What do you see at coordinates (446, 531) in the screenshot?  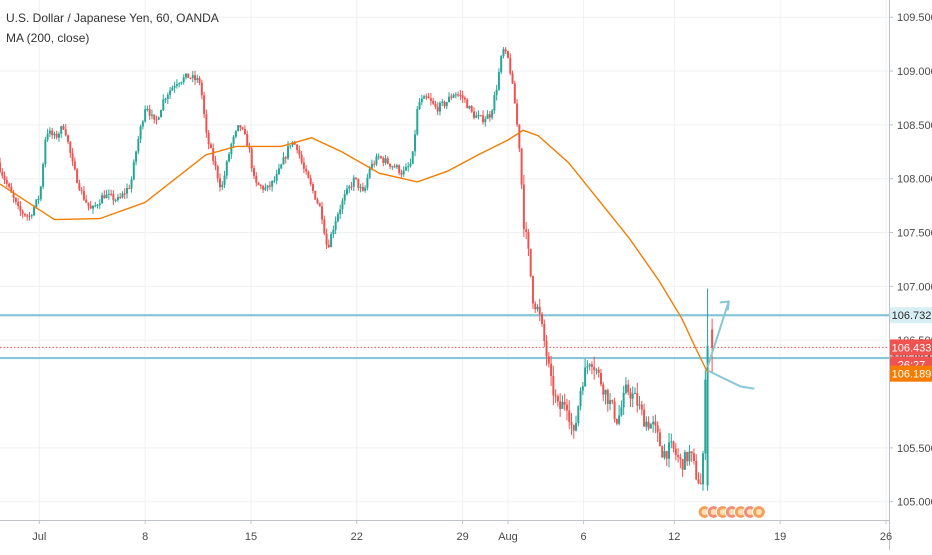 I see `time-axis: Jul 8 15 22 29 Aug 6 12 19 26` at bounding box center [446, 531].